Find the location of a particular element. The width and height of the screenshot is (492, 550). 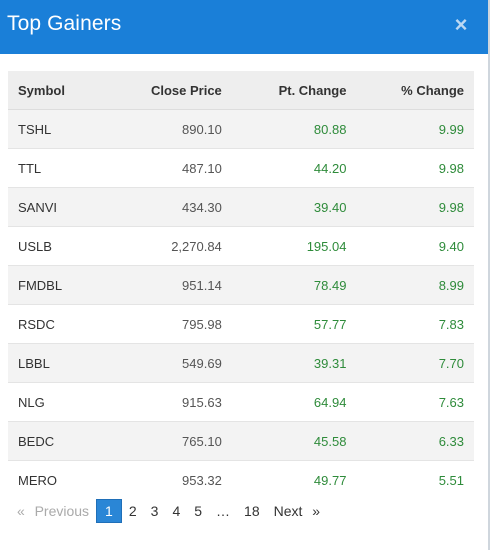

previous-button: « Previous is located at coordinates (52, 511).